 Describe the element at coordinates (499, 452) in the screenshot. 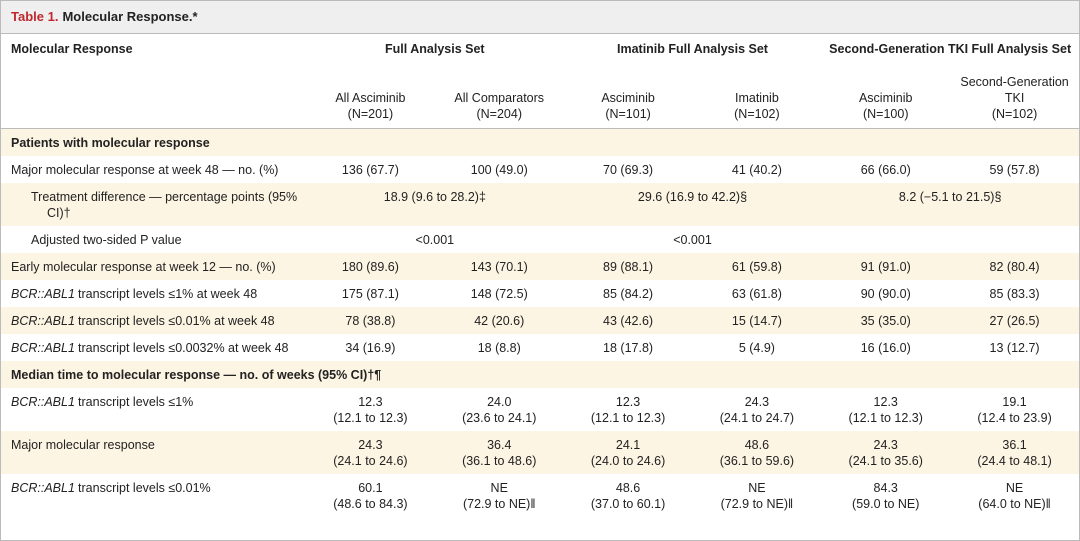

I see `cell: 36.4 (36.1 to 48.6)` at that location.